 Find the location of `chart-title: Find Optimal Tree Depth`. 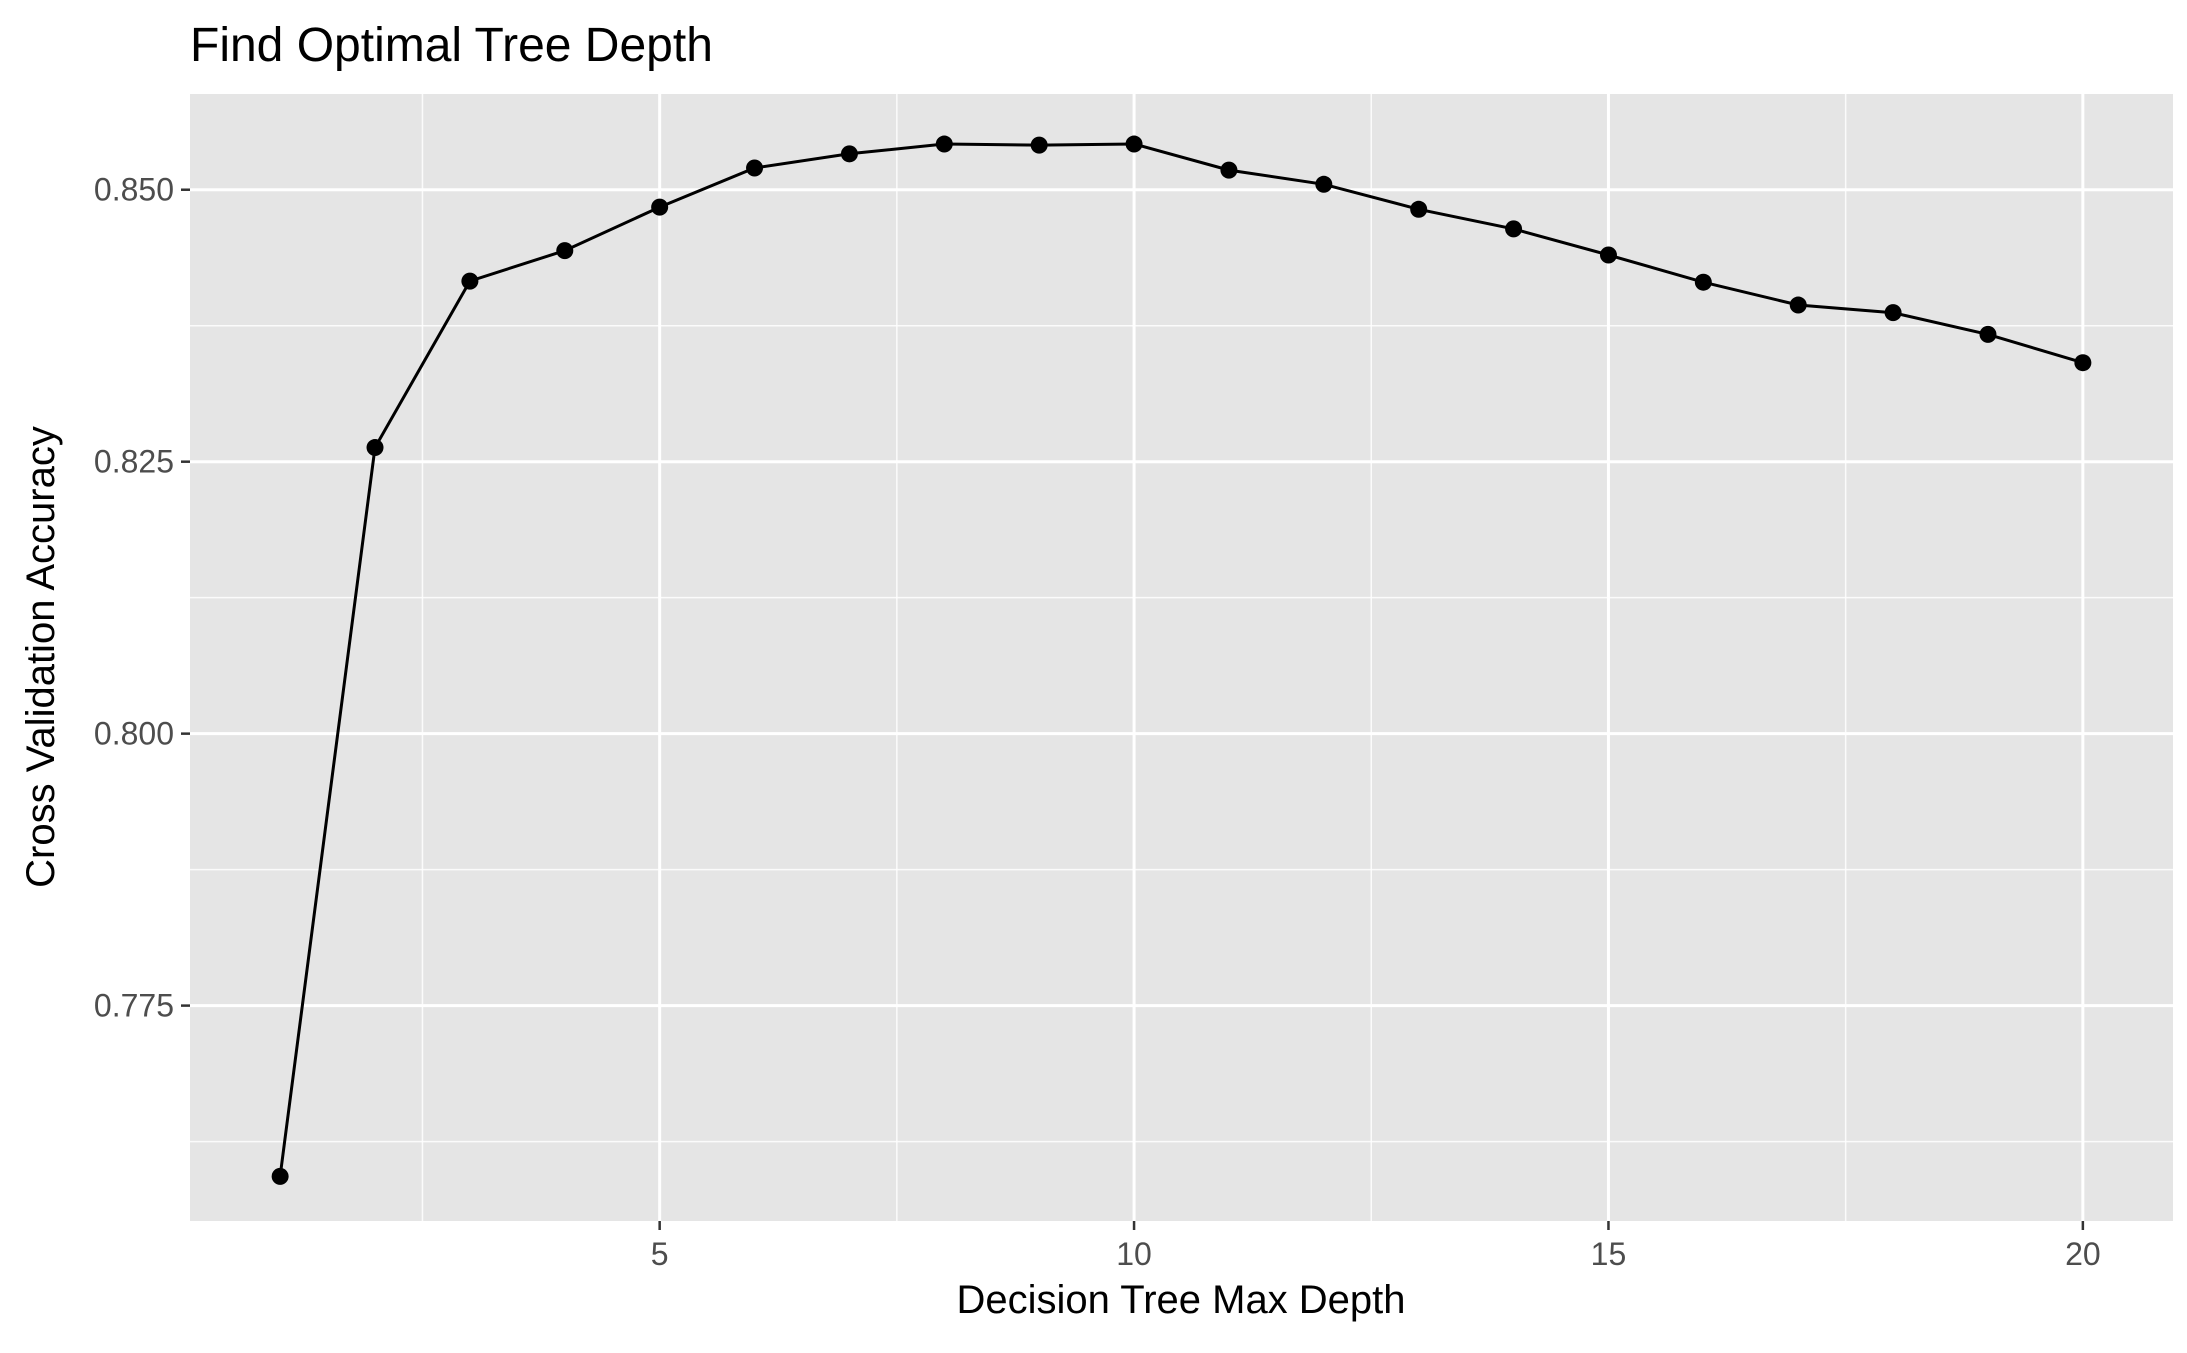

chart-title: Find Optimal Tree Depth is located at coordinates (451, 45).